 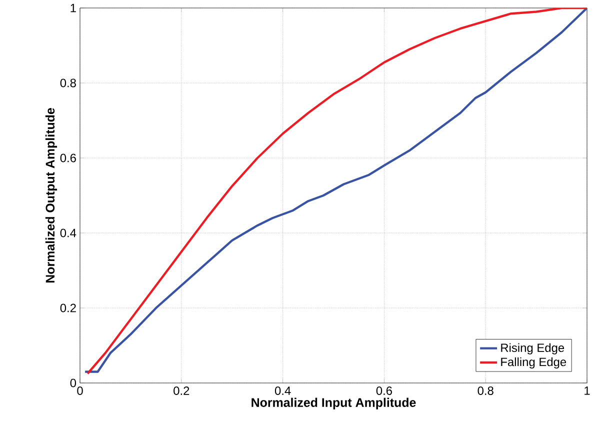 I want to click on x-tick-label: 0.8, so click(x=486, y=390).